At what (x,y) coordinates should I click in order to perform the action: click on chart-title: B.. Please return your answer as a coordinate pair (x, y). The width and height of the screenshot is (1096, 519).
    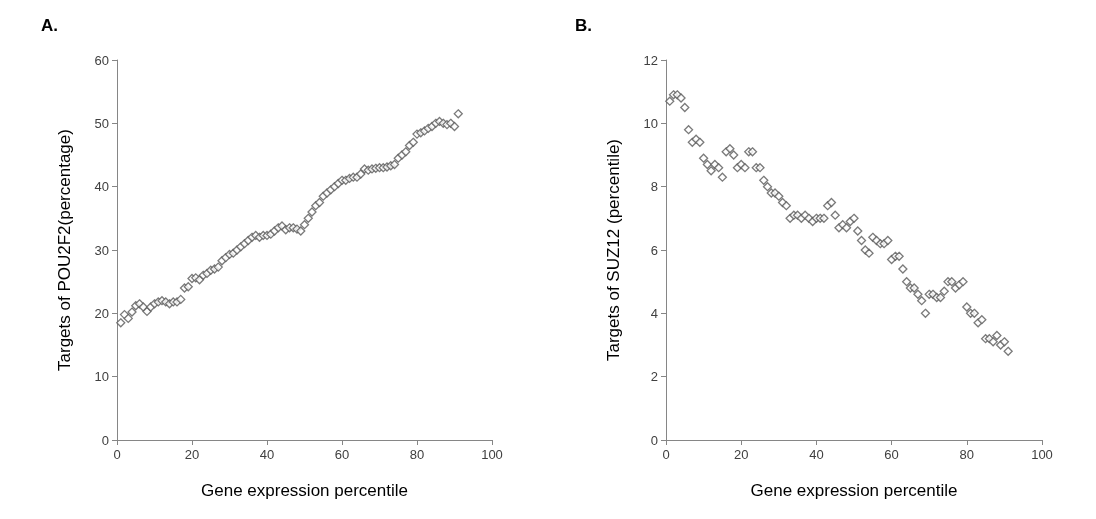
    Looking at the image, I should click on (583, 25).